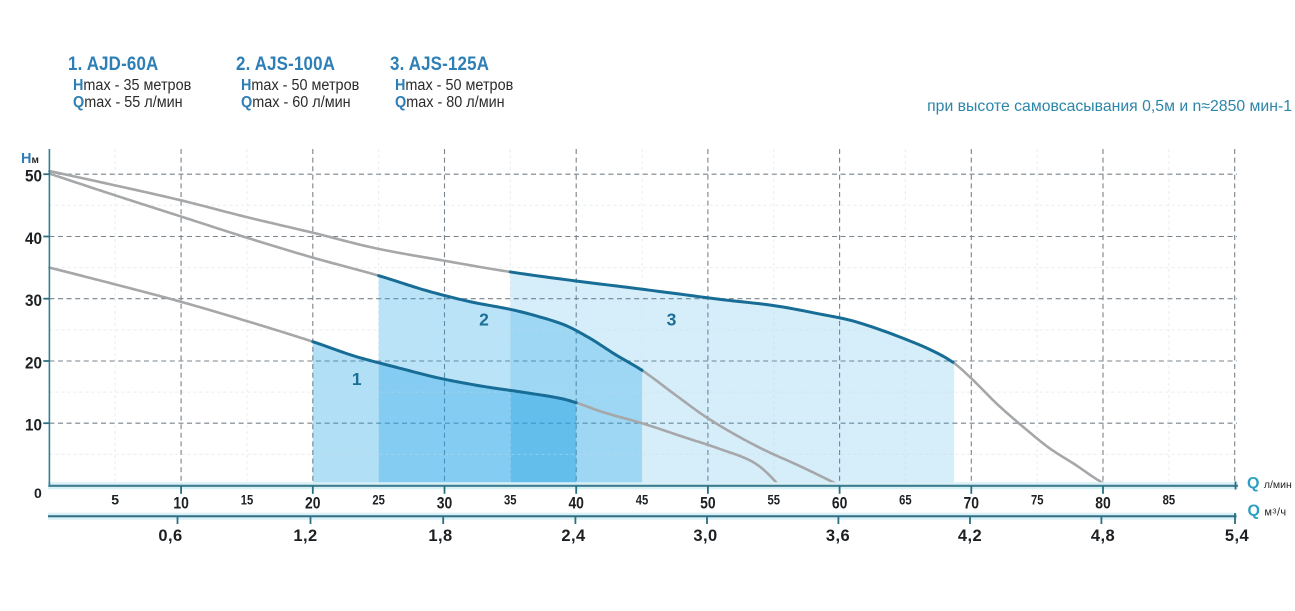 Image resolution: width=1295 pixels, height=611 pixels. What do you see at coordinates (573, 536) in the screenshot?
I see `svg-text: 2,4` at bounding box center [573, 536].